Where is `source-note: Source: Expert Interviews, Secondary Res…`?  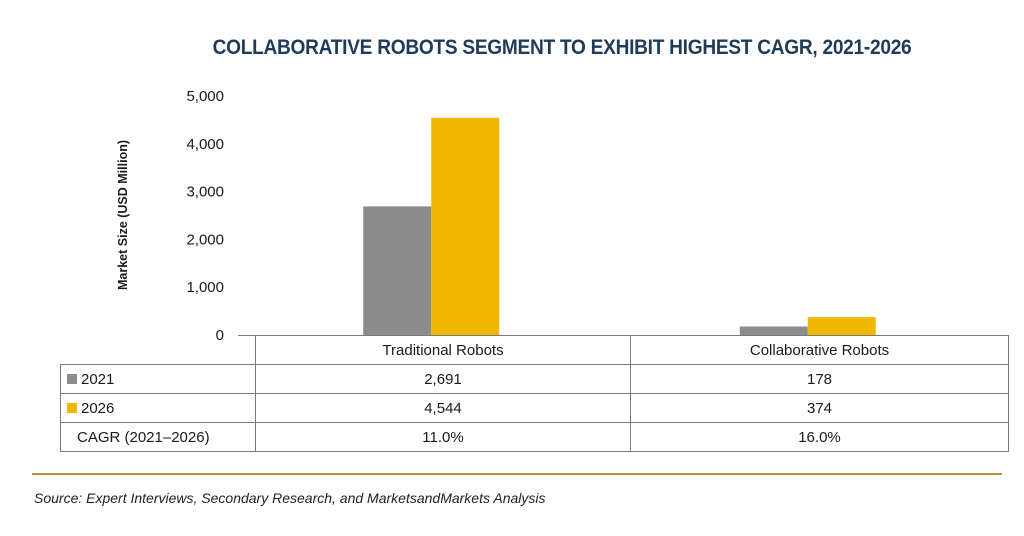
source-note: Source: Expert Interviews, Secondary Res… is located at coordinates (290, 498).